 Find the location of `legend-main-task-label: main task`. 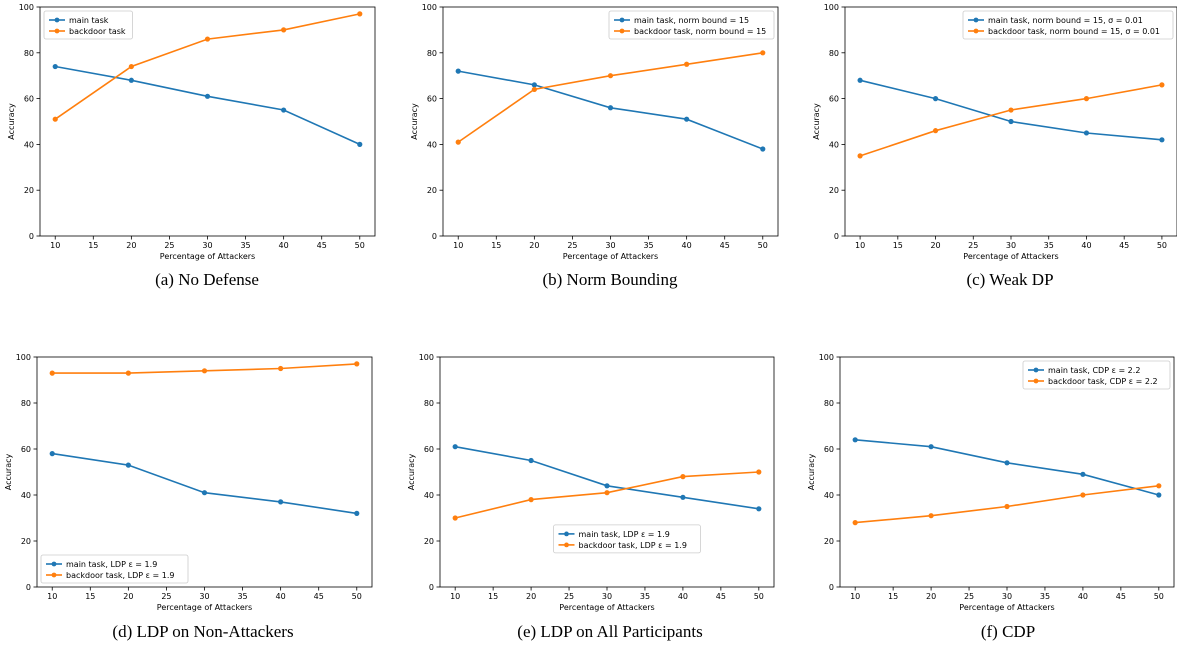

legend-main-task-label: main task is located at coordinates (89, 20).